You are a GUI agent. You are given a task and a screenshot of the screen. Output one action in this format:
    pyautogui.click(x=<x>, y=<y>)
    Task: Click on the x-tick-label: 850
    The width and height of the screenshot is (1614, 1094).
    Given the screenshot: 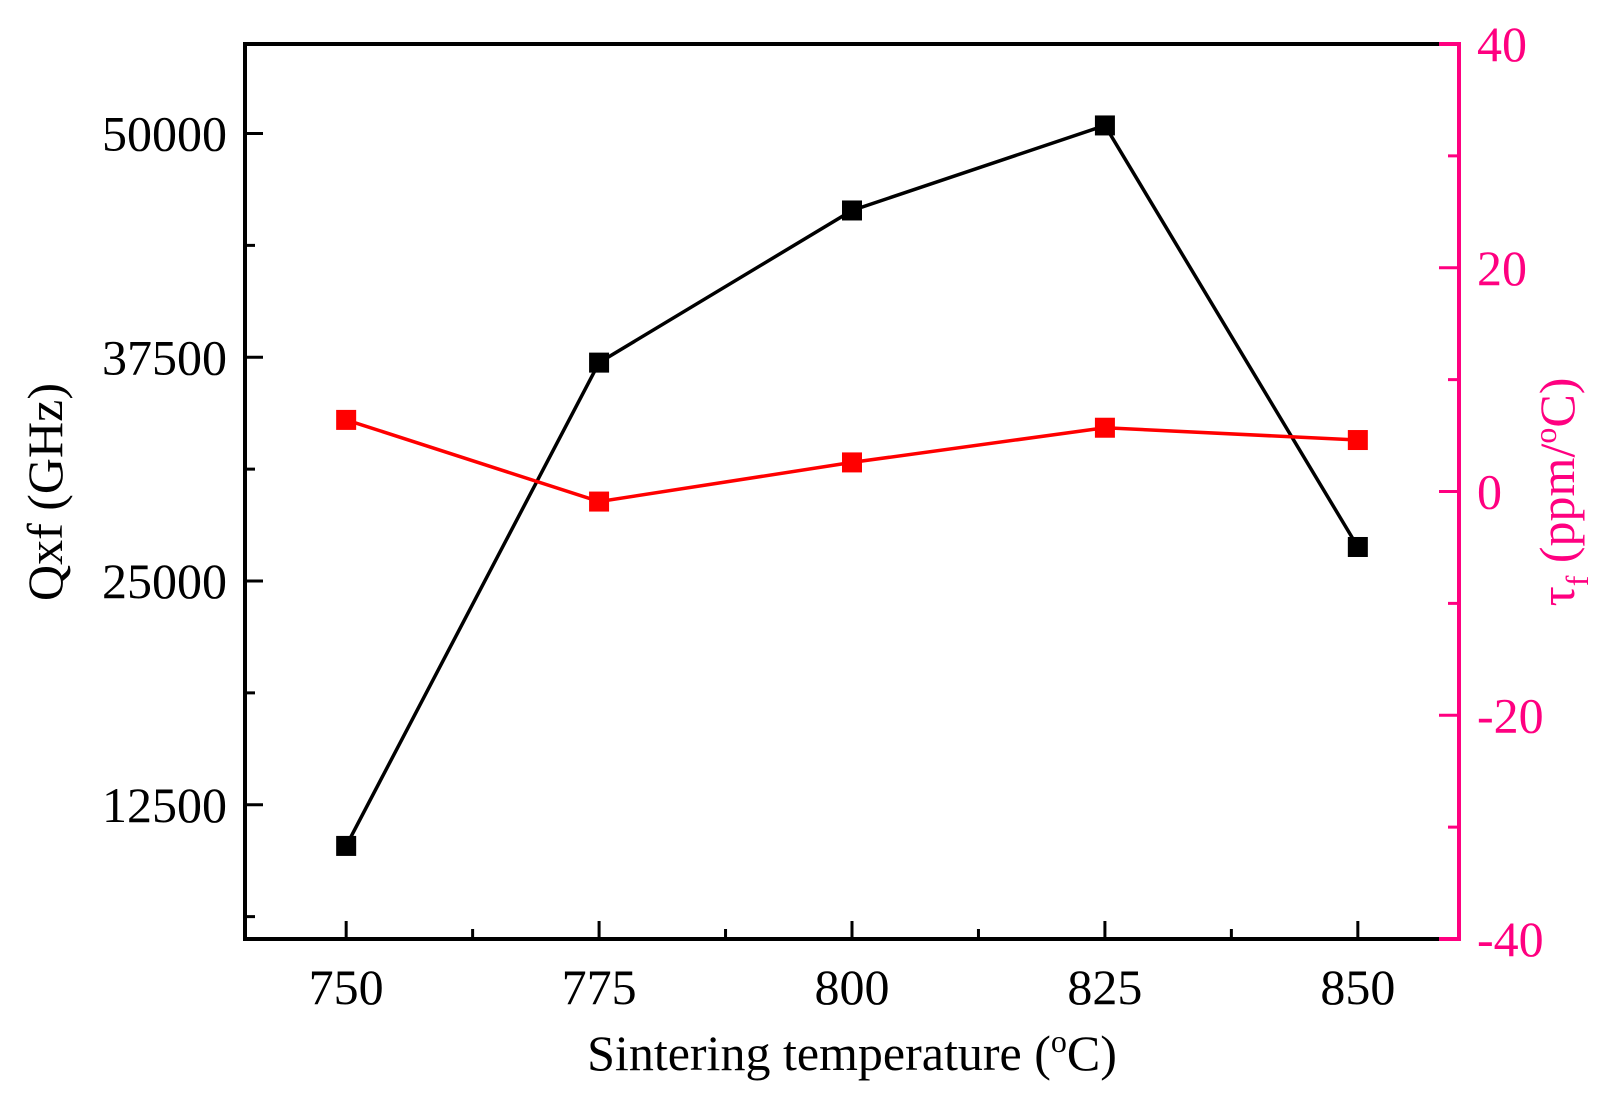 What is the action you would take?
    pyautogui.click(x=1357, y=987)
    